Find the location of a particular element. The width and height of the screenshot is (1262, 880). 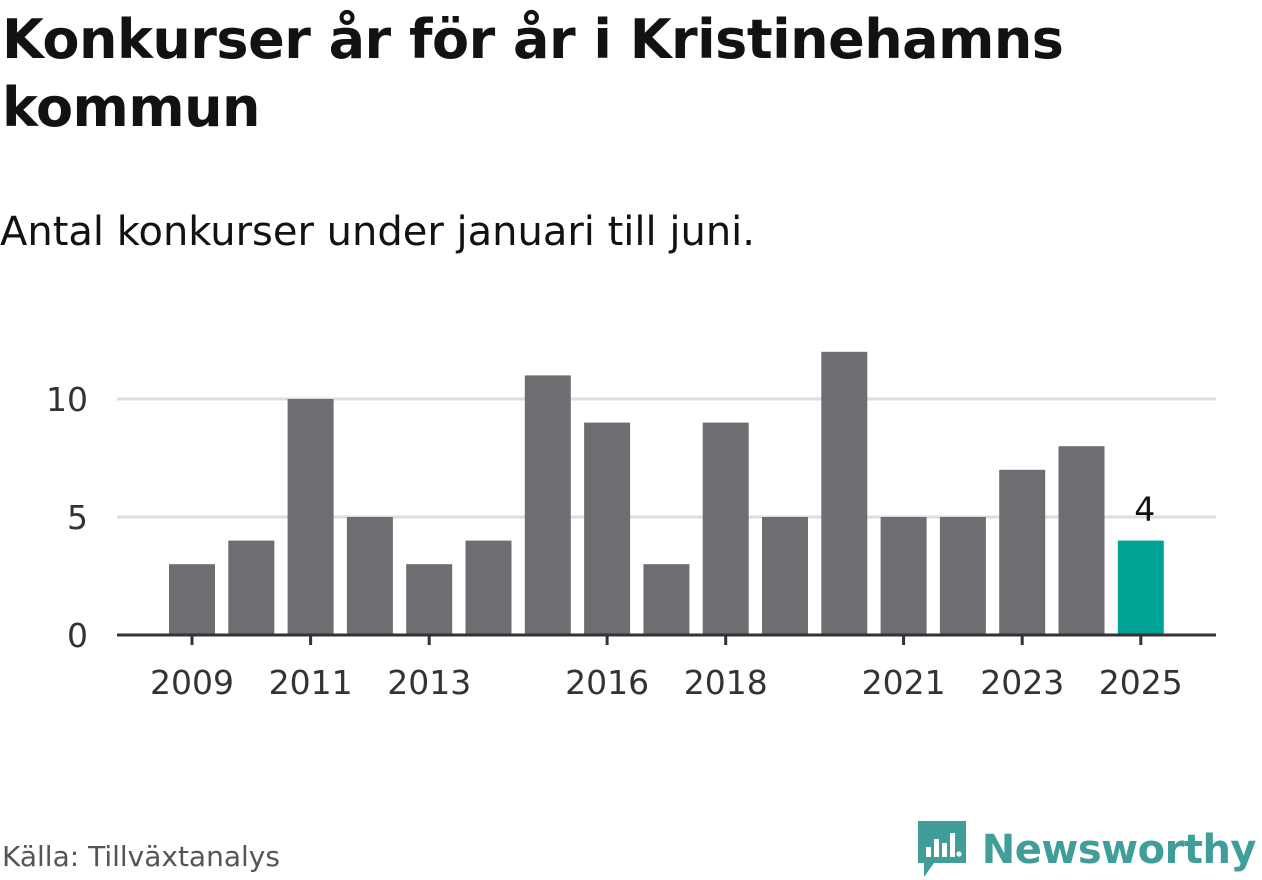

chart-subtitle: Antal konkurser under januari till juni. is located at coordinates (377, 232).